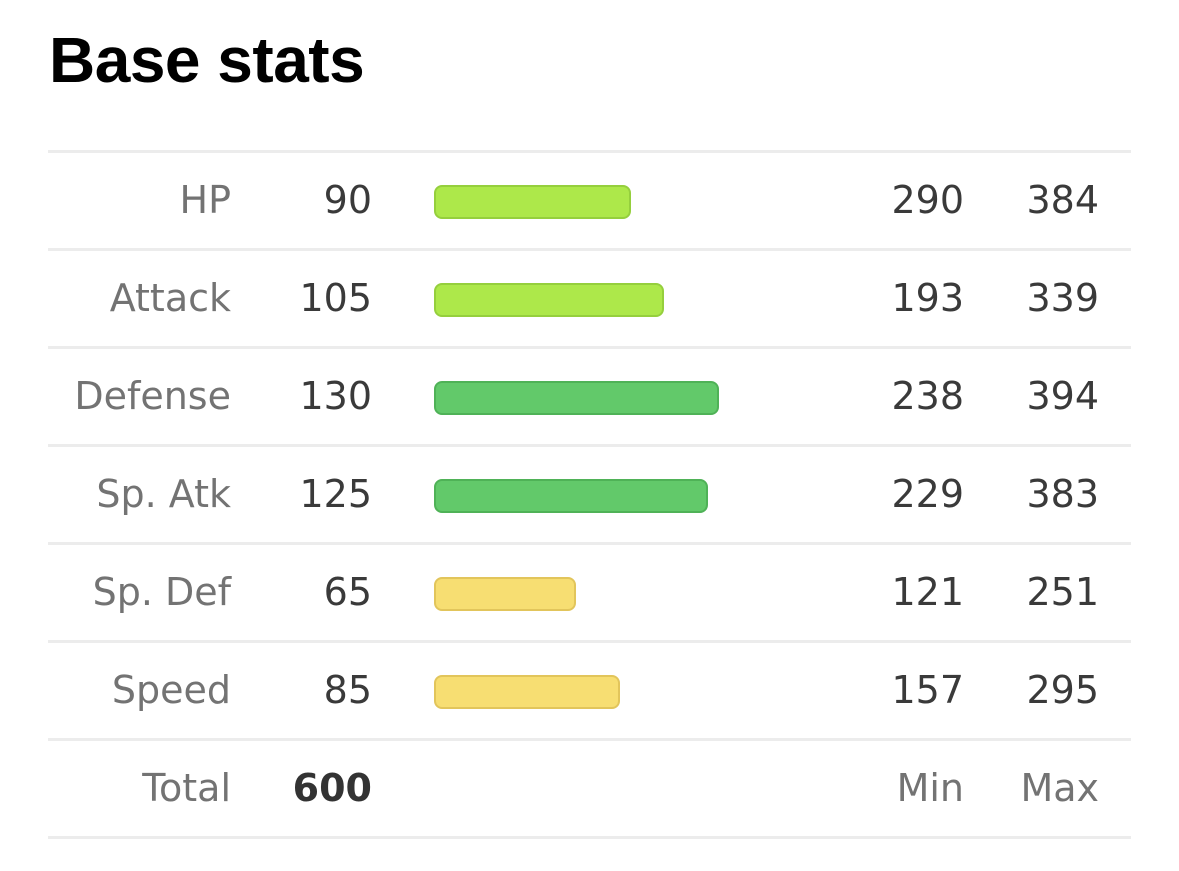 The image size is (1179, 871). I want to click on stat-row-speed: Speed 85 157 295, so click(589, 692).